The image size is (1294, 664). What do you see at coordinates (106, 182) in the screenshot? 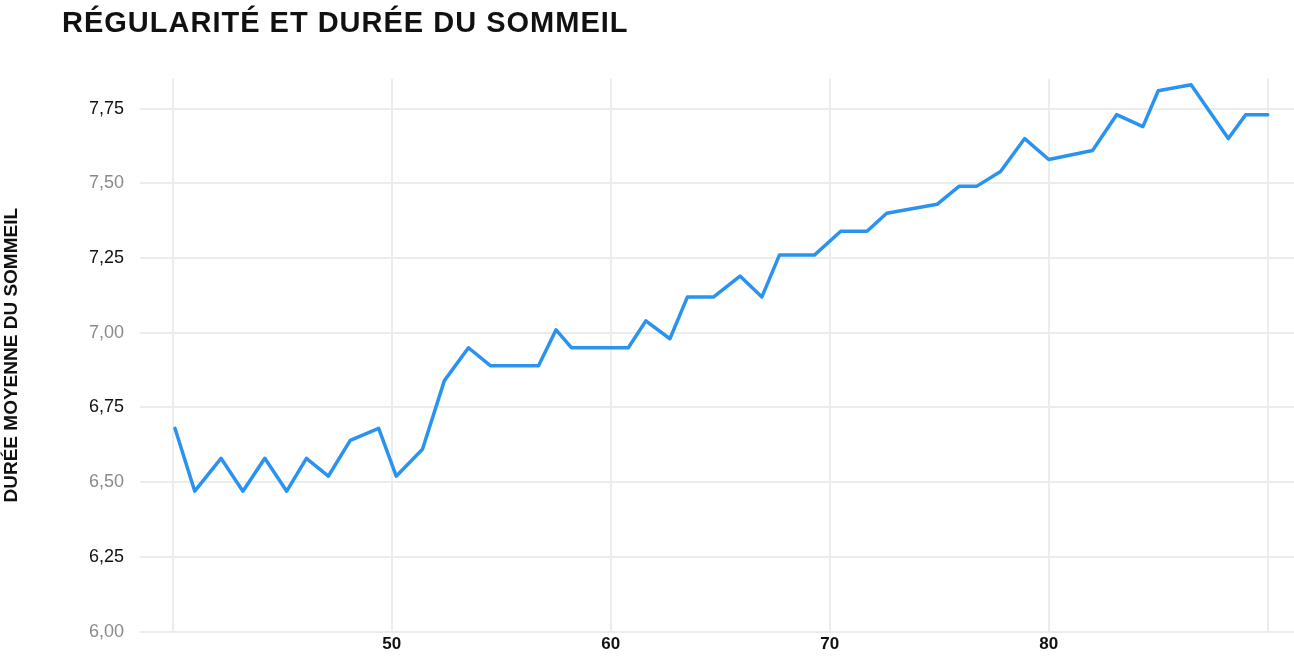
I see `y-tick-label: 7,50` at bounding box center [106, 182].